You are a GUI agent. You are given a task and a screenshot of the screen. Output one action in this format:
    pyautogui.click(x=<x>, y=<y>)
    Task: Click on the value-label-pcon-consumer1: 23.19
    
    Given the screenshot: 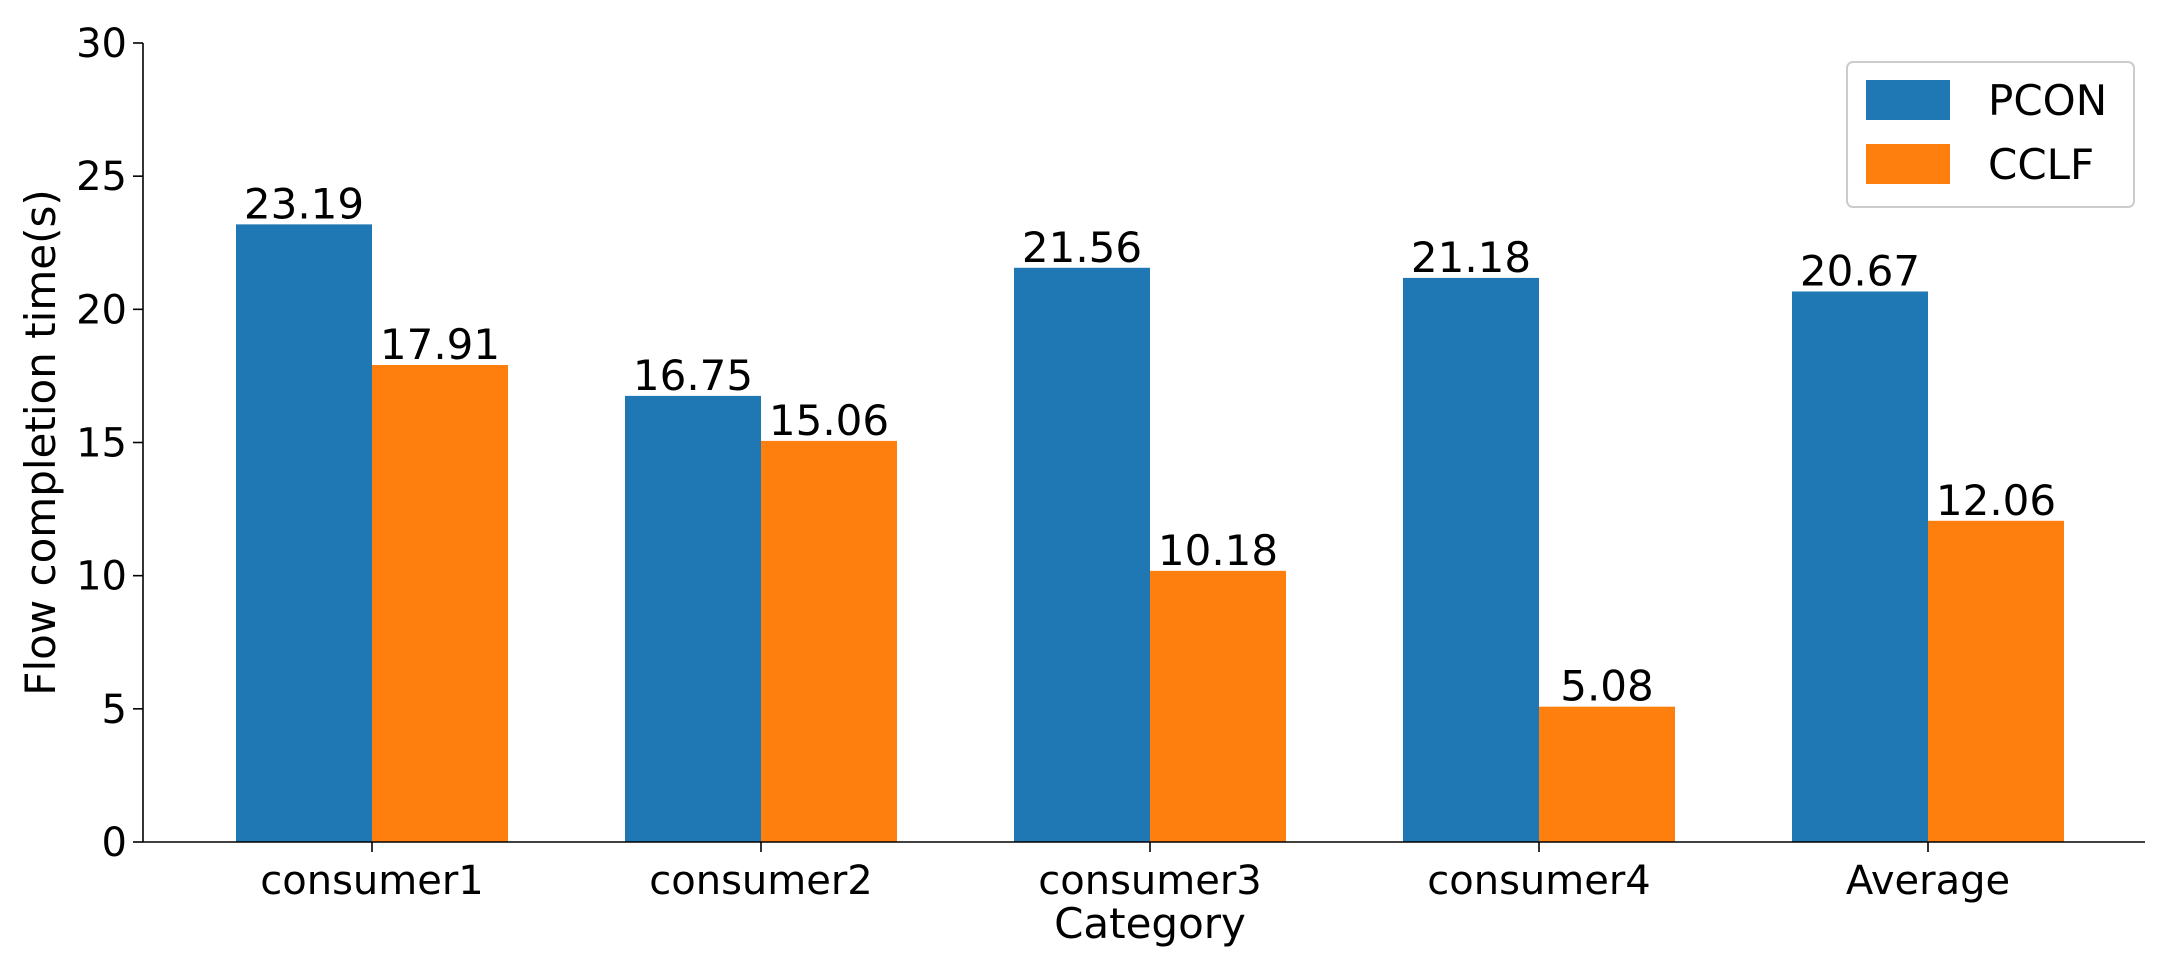 What is the action you would take?
    pyautogui.click(x=304, y=203)
    